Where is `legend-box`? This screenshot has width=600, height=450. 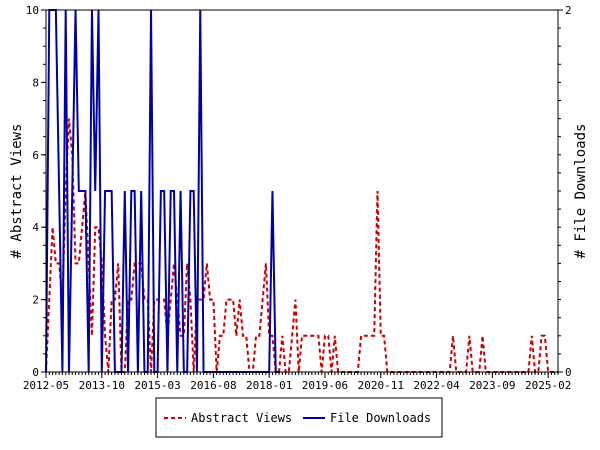 legend-box is located at coordinates (299, 417).